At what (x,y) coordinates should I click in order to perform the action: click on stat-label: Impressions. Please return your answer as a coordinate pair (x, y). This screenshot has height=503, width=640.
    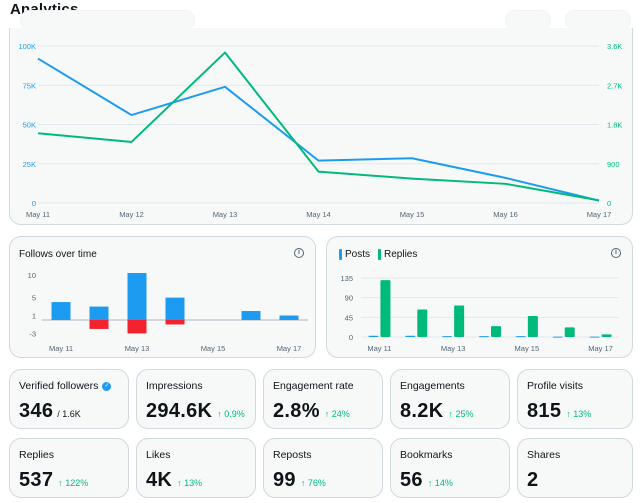
    Looking at the image, I should click on (174, 386).